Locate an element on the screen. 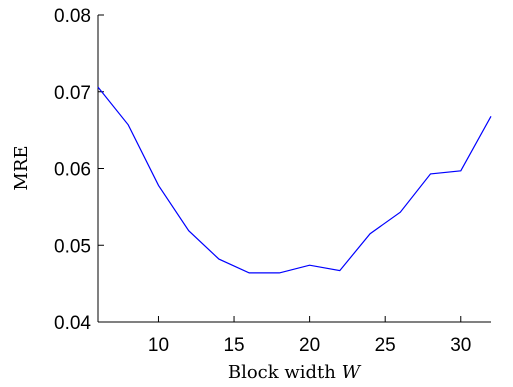 Image resolution: width=513 pixels, height=387 pixels. x-axis-title: Block width W is located at coordinates (295, 372).